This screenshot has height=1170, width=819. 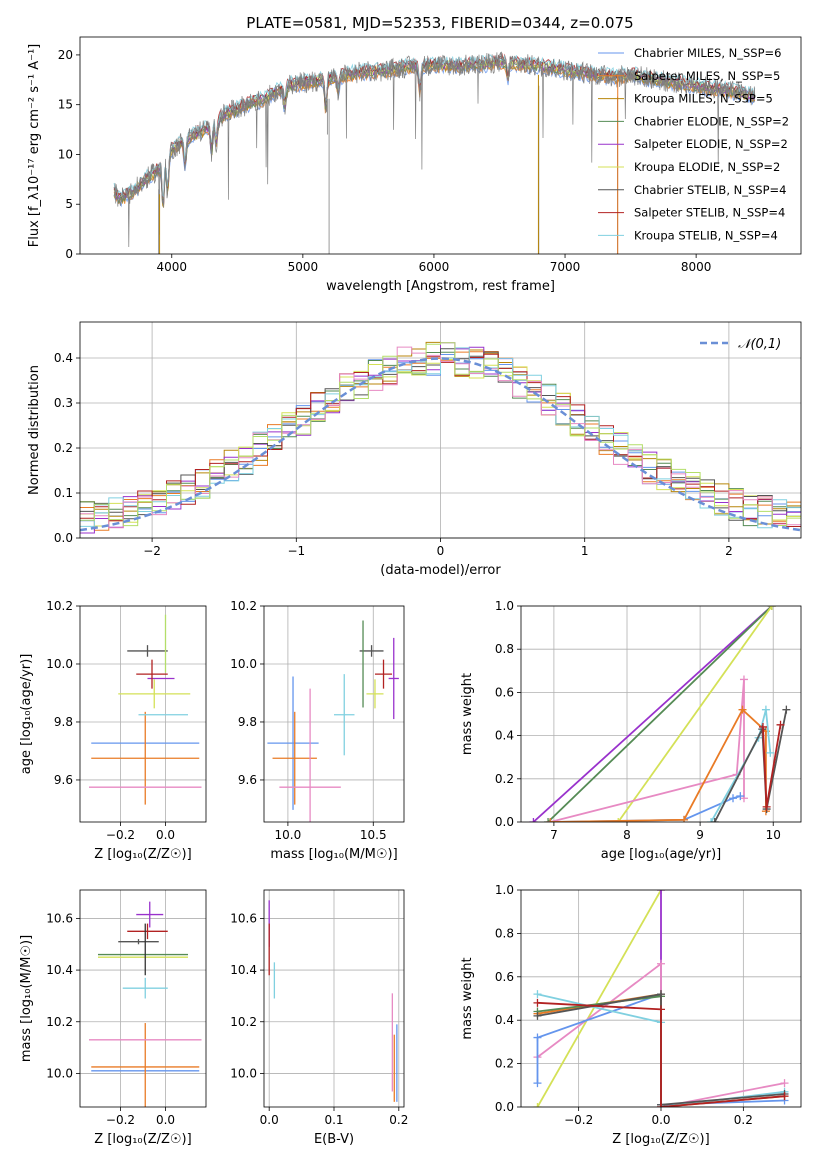 I want to click on y-tick-label: 20, so click(x=65, y=55).